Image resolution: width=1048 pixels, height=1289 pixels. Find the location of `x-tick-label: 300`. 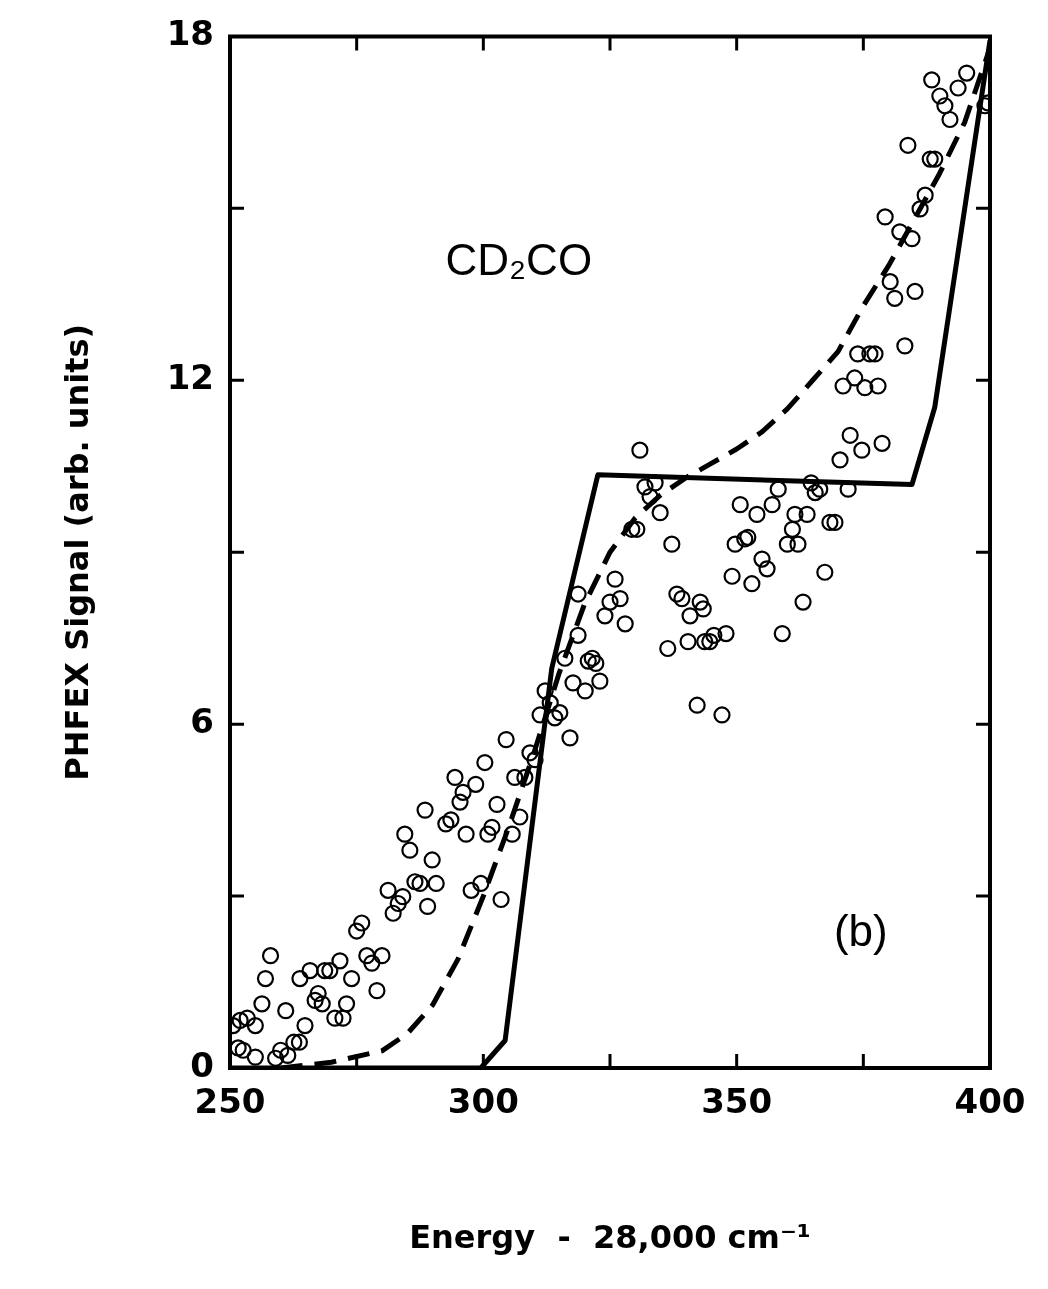

x-tick-label: 300 is located at coordinates (483, 1101).